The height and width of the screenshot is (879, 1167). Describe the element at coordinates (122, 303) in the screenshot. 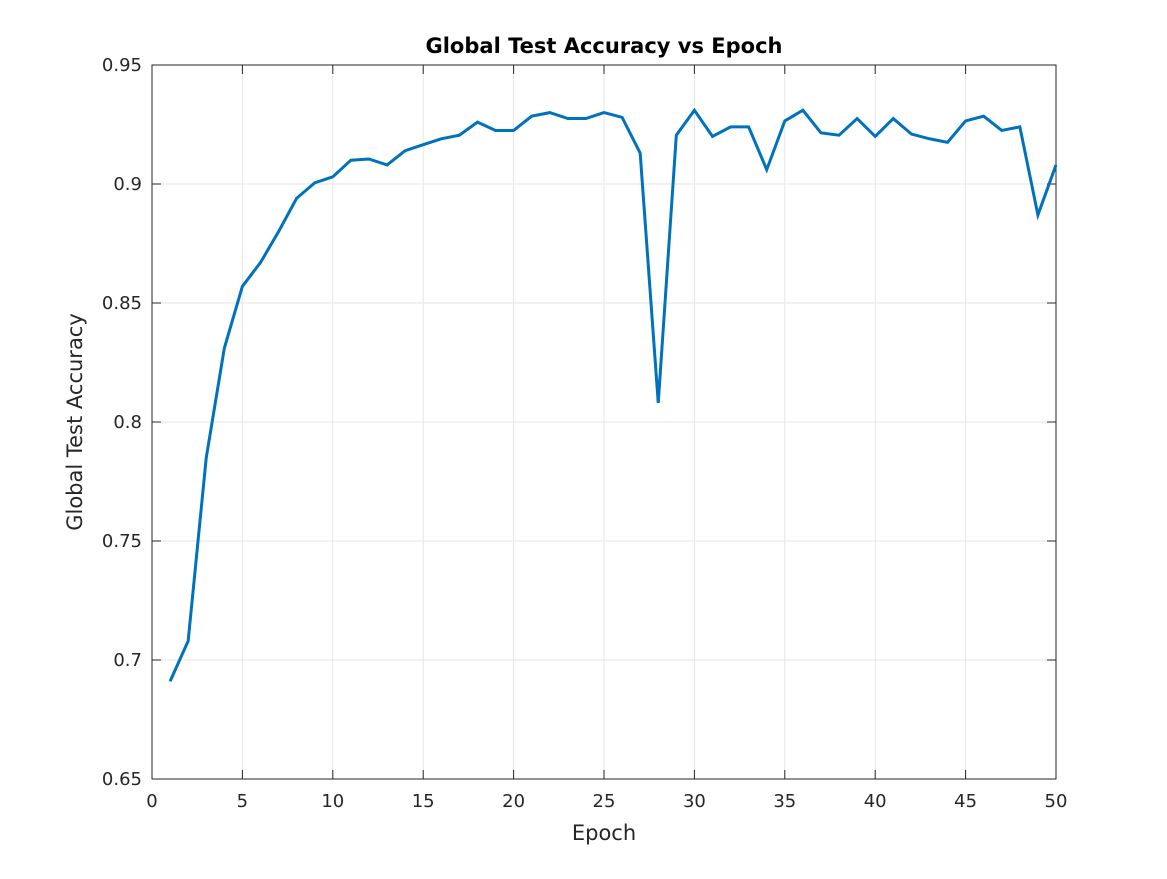

I see `y-tick-label: 0.85` at that location.